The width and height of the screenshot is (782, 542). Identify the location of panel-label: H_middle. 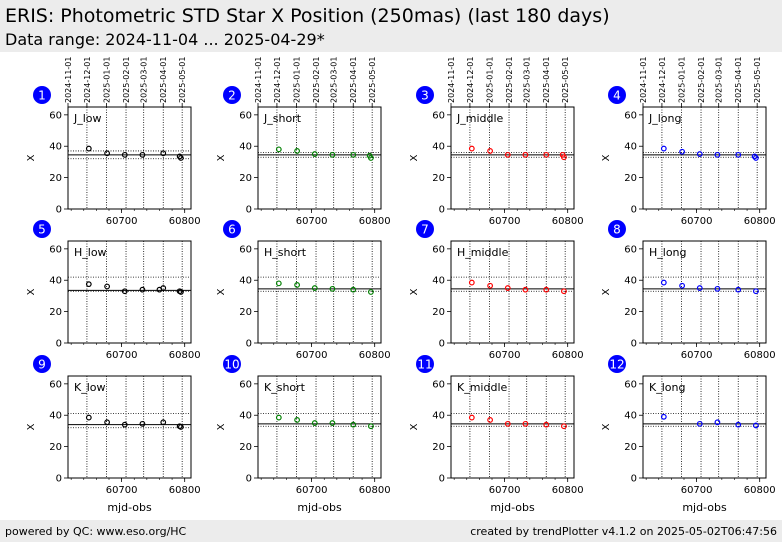
(483, 252).